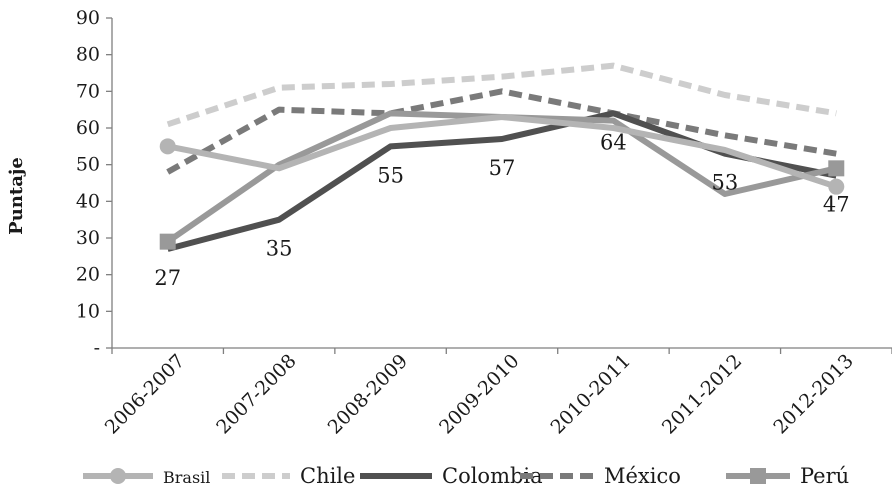  I want to click on y-tick-label: -, so click(97, 348).